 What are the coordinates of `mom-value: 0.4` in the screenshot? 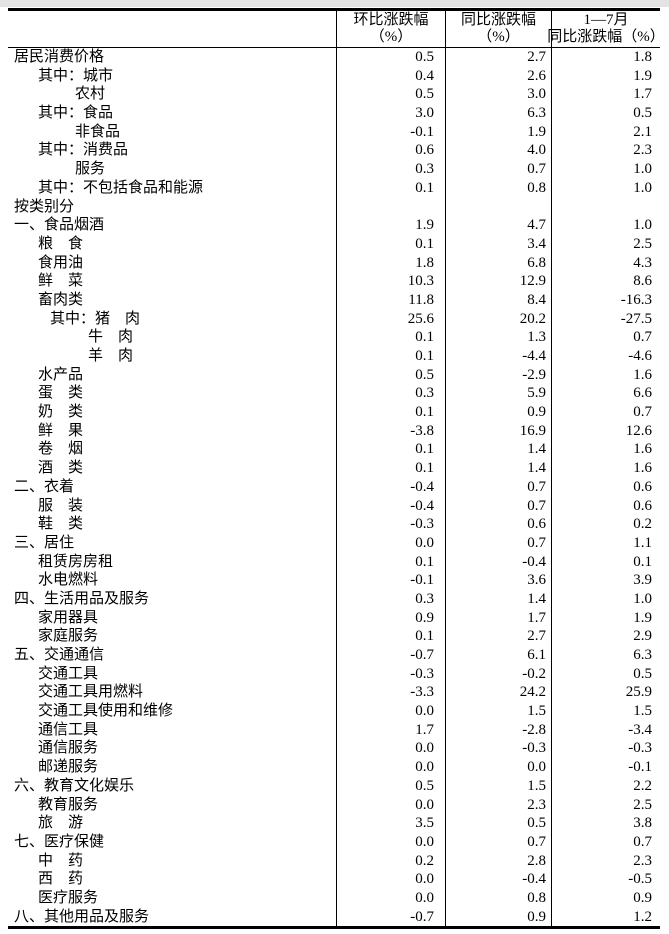 It's located at (391, 76).